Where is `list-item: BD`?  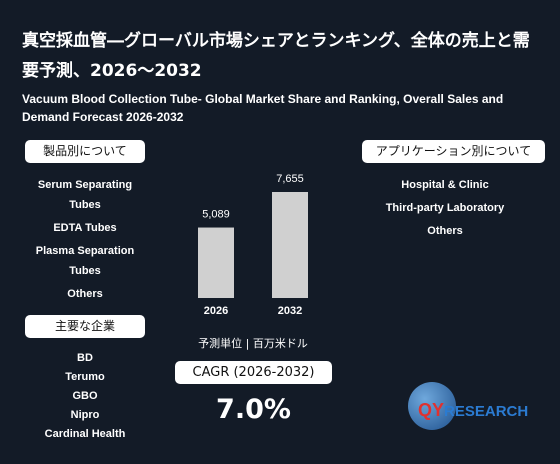 list-item: BD is located at coordinates (85, 358).